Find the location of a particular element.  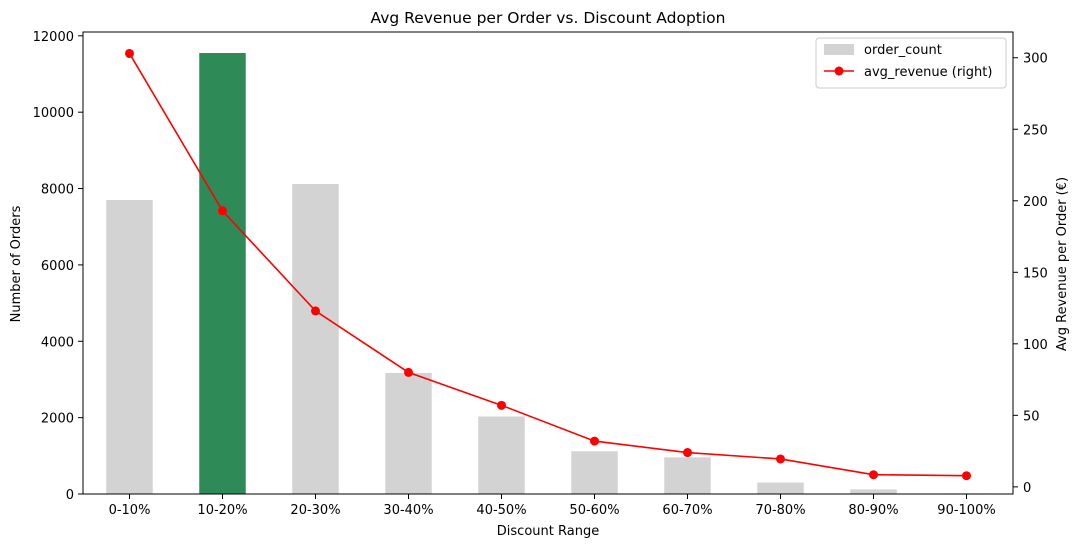

x-tick-label-80-90%: 80-90% is located at coordinates (873, 510).